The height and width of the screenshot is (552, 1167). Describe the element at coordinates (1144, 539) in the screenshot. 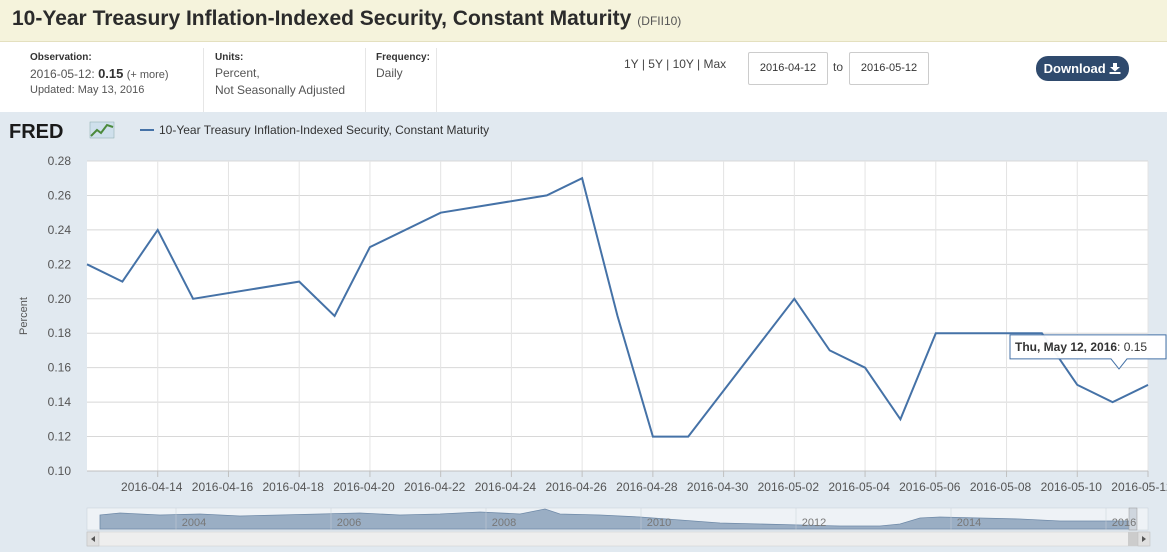

I see `scroll-right-arrow-icon` at that location.